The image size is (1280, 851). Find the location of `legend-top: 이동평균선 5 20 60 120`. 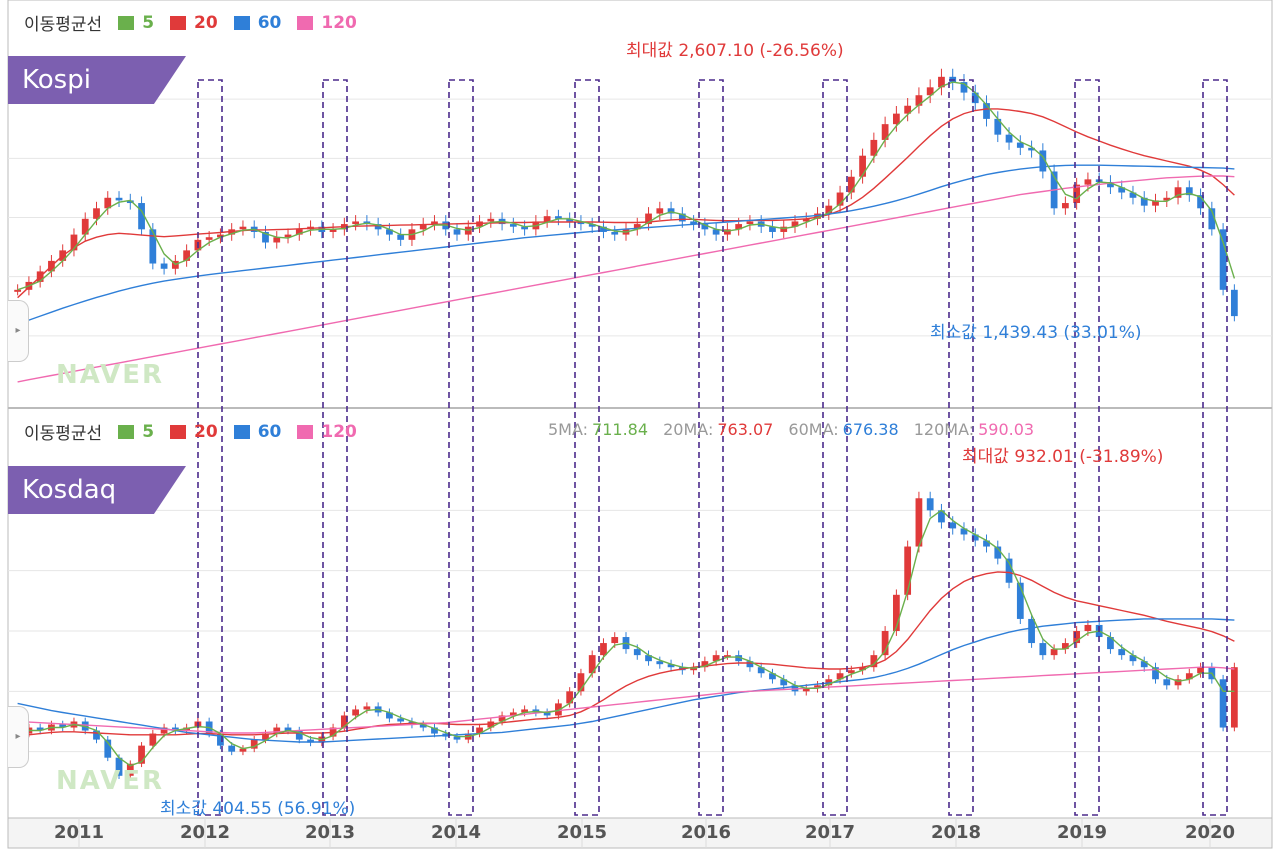

legend-top: 이동평균선 5 20 60 120 is located at coordinates (190, 23).